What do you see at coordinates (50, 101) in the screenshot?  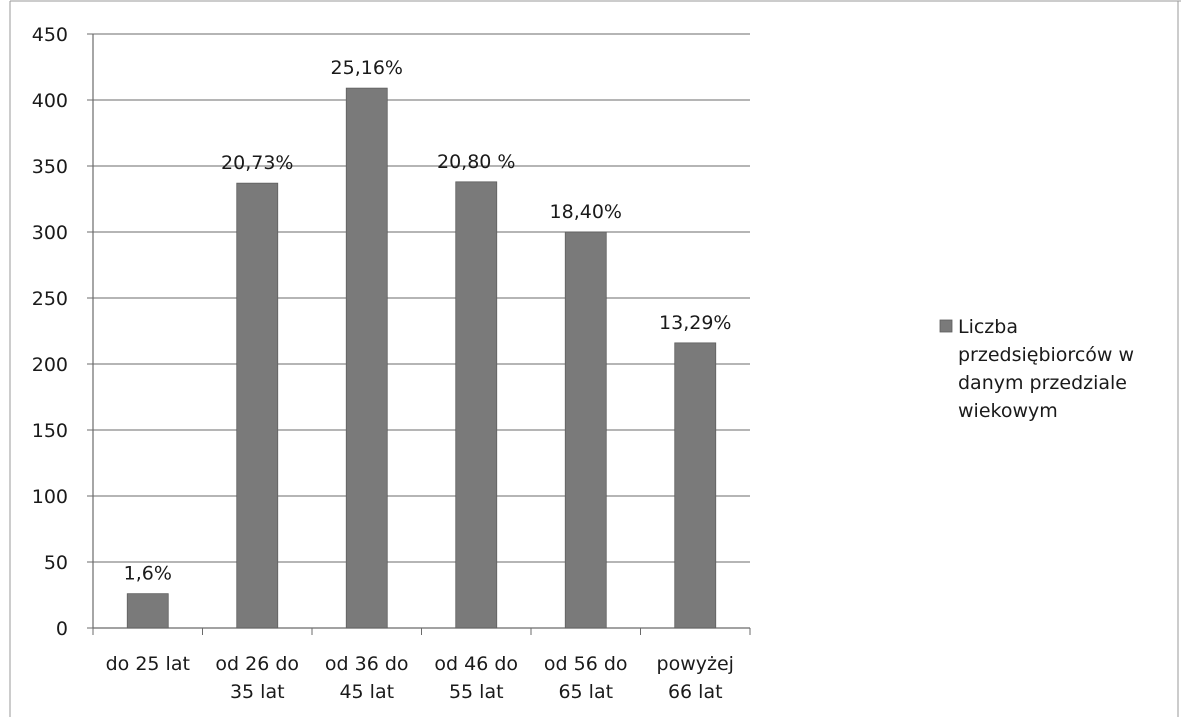 I see `y-tick-label: 400` at bounding box center [50, 101].